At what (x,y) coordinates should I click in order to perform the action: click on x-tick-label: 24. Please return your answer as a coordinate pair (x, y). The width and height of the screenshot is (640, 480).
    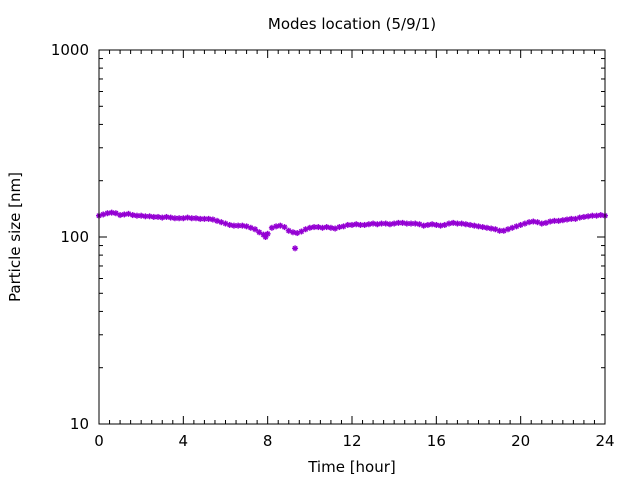
    Looking at the image, I should click on (604, 441).